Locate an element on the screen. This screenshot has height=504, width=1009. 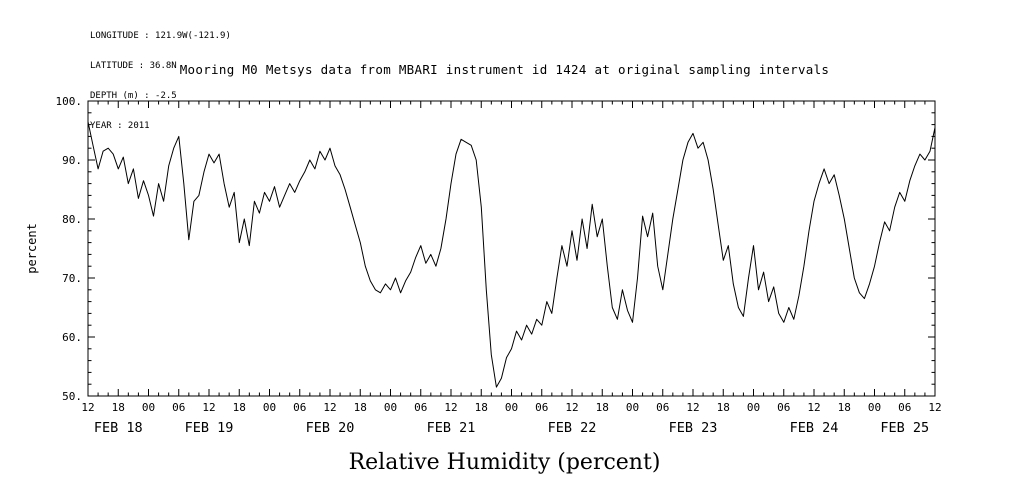
svg-text: 100. is located at coordinates (69, 101).